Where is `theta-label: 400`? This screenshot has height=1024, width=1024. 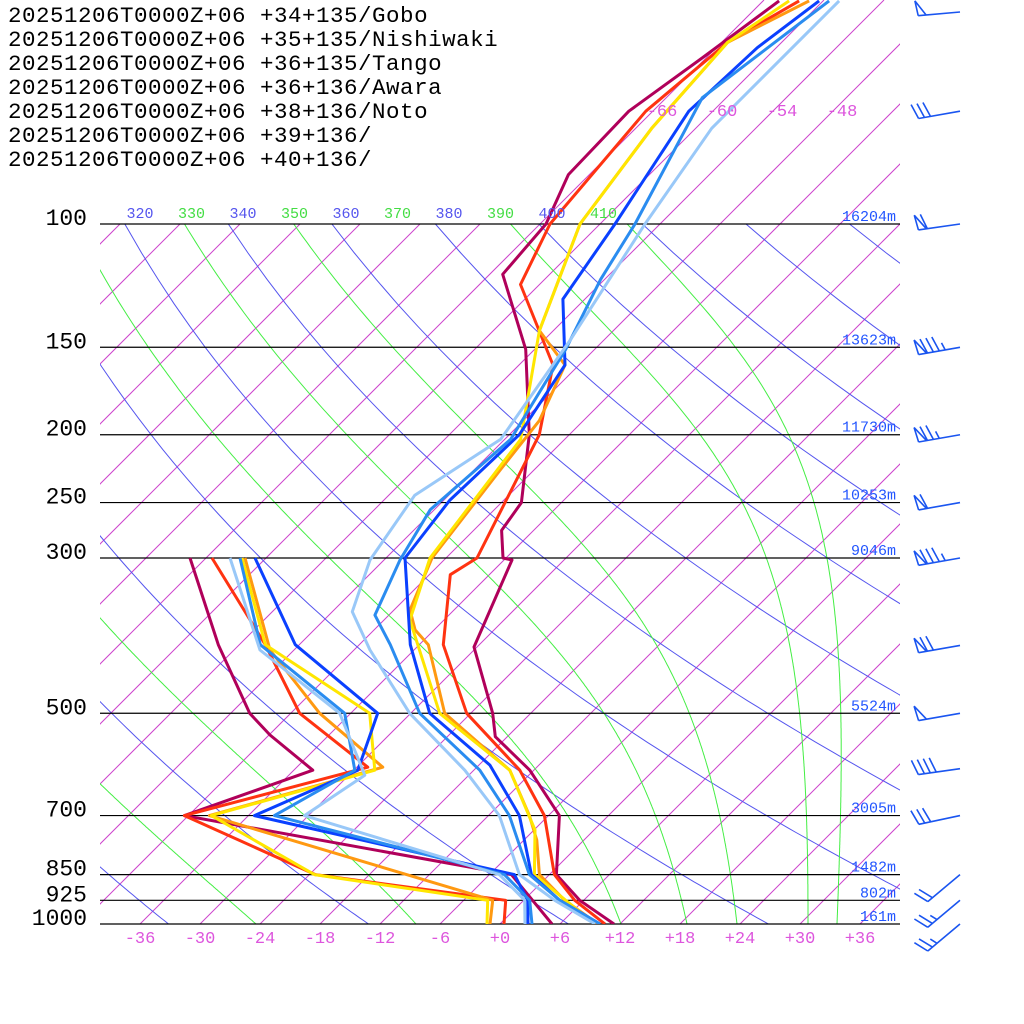
theta-label: 400 is located at coordinates (551, 214).